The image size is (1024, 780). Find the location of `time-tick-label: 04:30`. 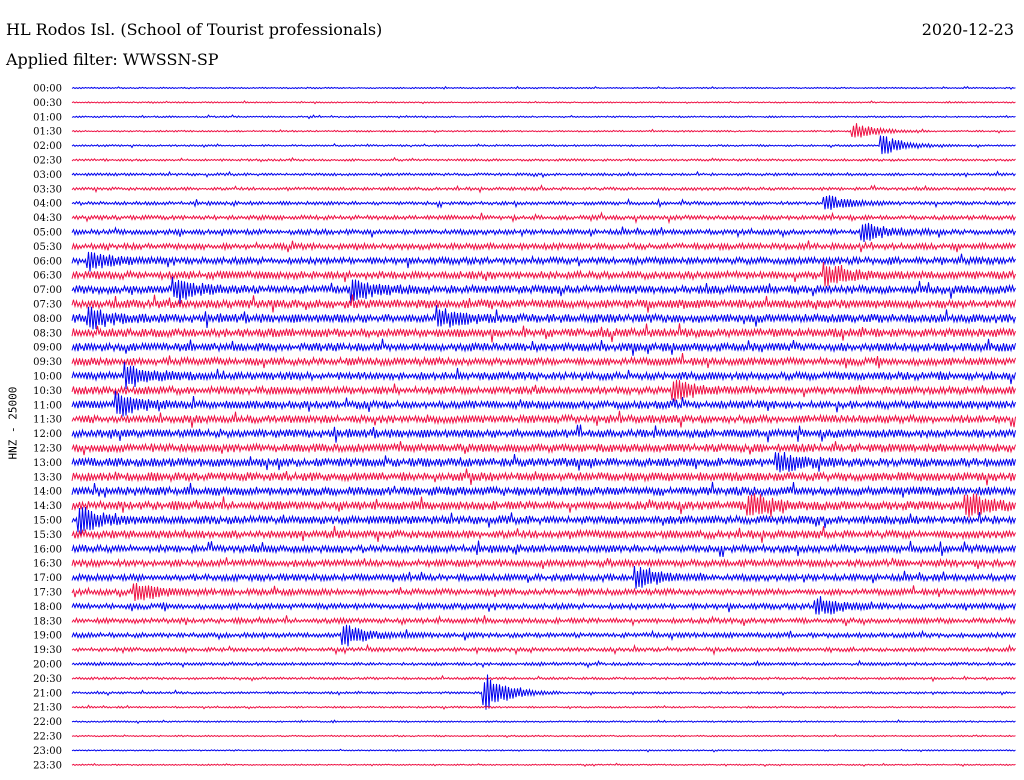

time-tick-label: 04:30 is located at coordinates (47, 218).